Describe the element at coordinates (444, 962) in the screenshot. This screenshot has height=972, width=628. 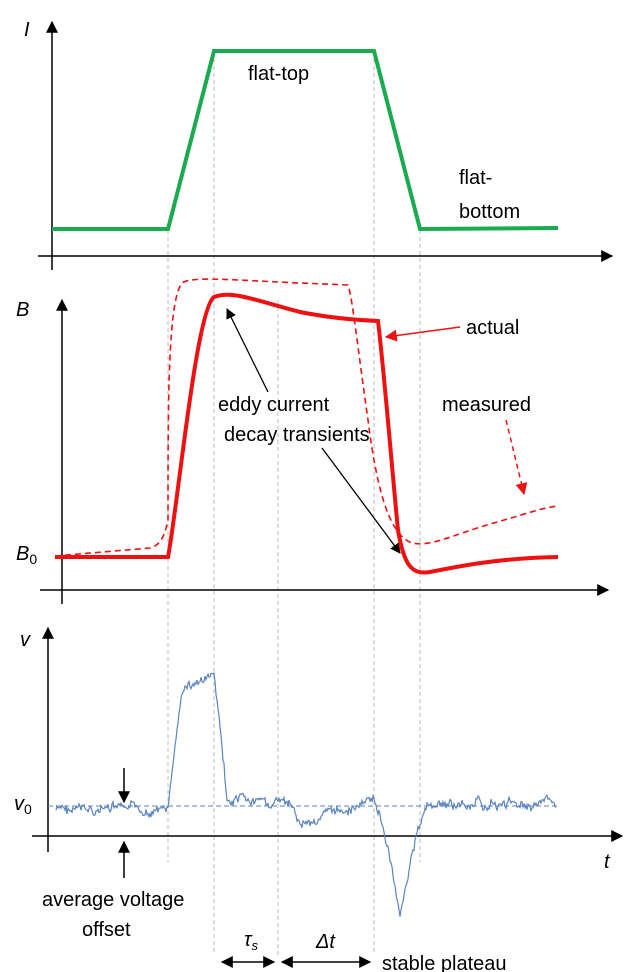
I see `stable-plateau-label: stable plateau` at that location.